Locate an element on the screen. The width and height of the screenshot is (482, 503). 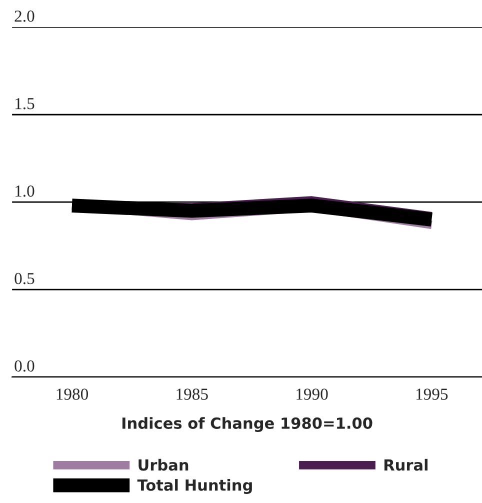
y-tick-label: 0.0 is located at coordinates (24, 366).